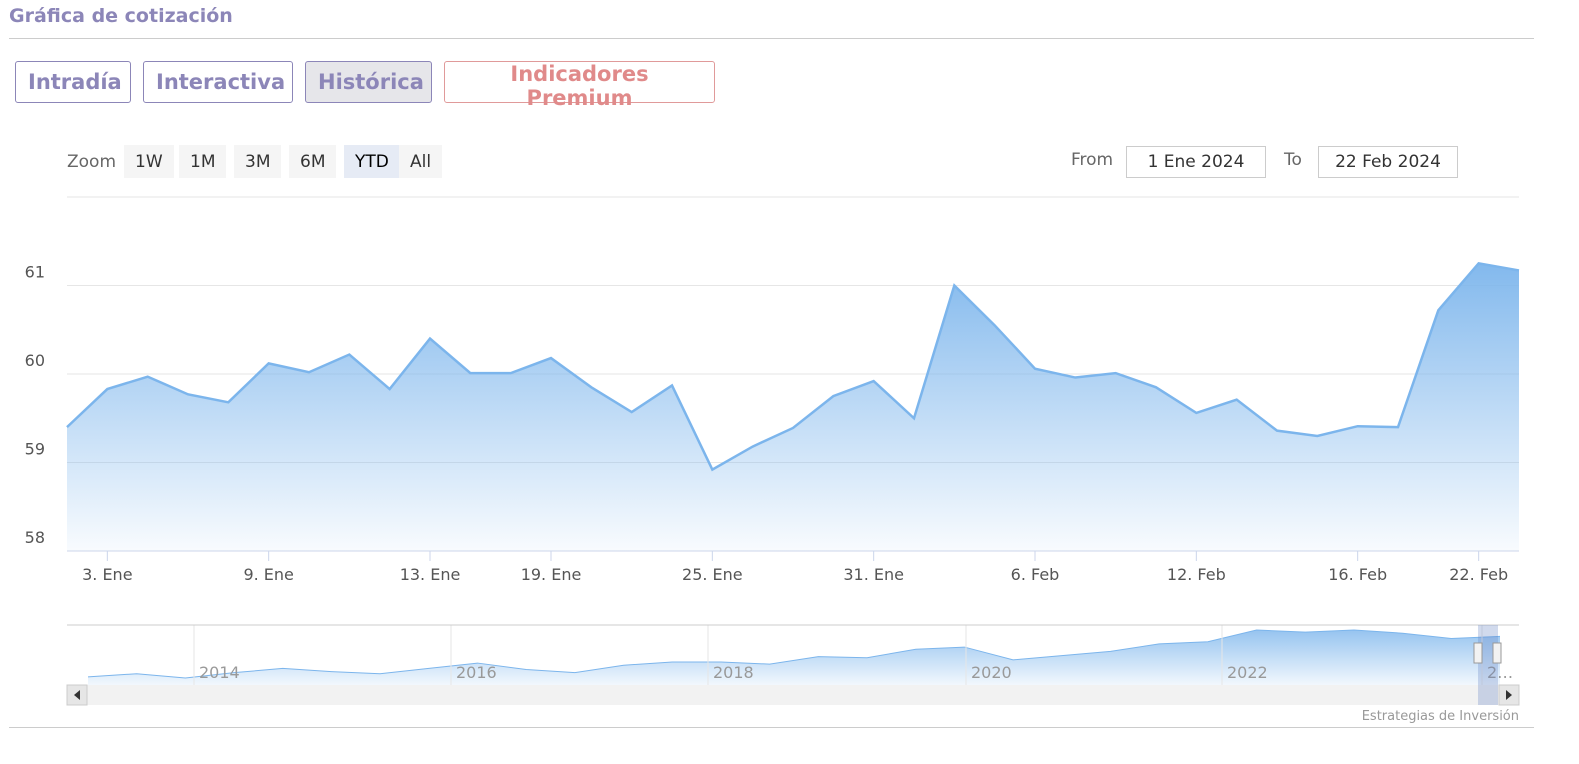 The width and height of the screenshot is (1579, 764). I want to click on page-title: Gráfica de cotización, so click(121, 16).